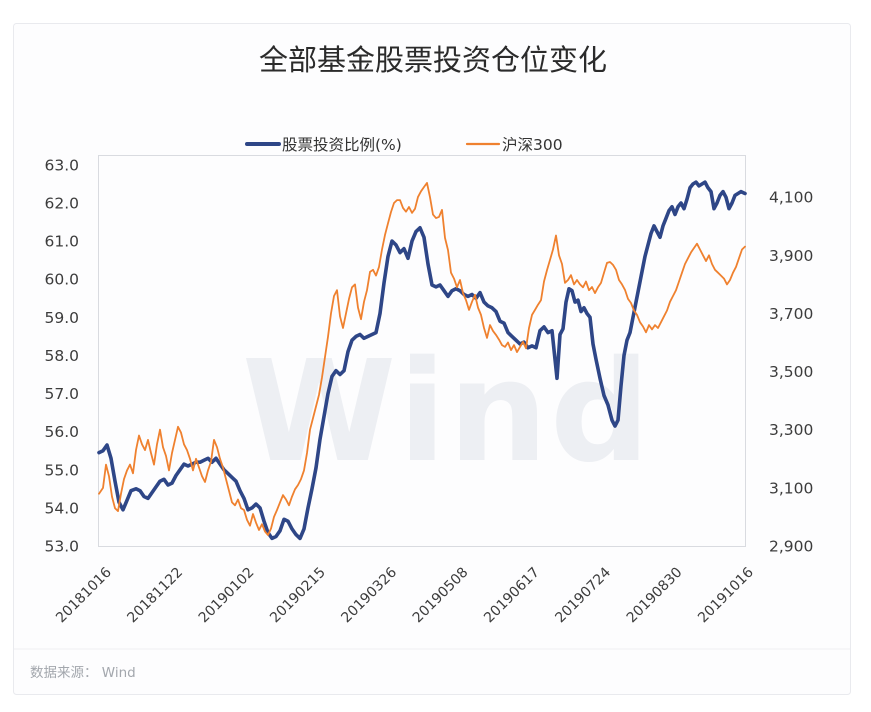  What do you see at coordinates (791, 198) in the screenshot?
I see `right-axis-tick-label: 4,100` at bounding box center [791, 198].